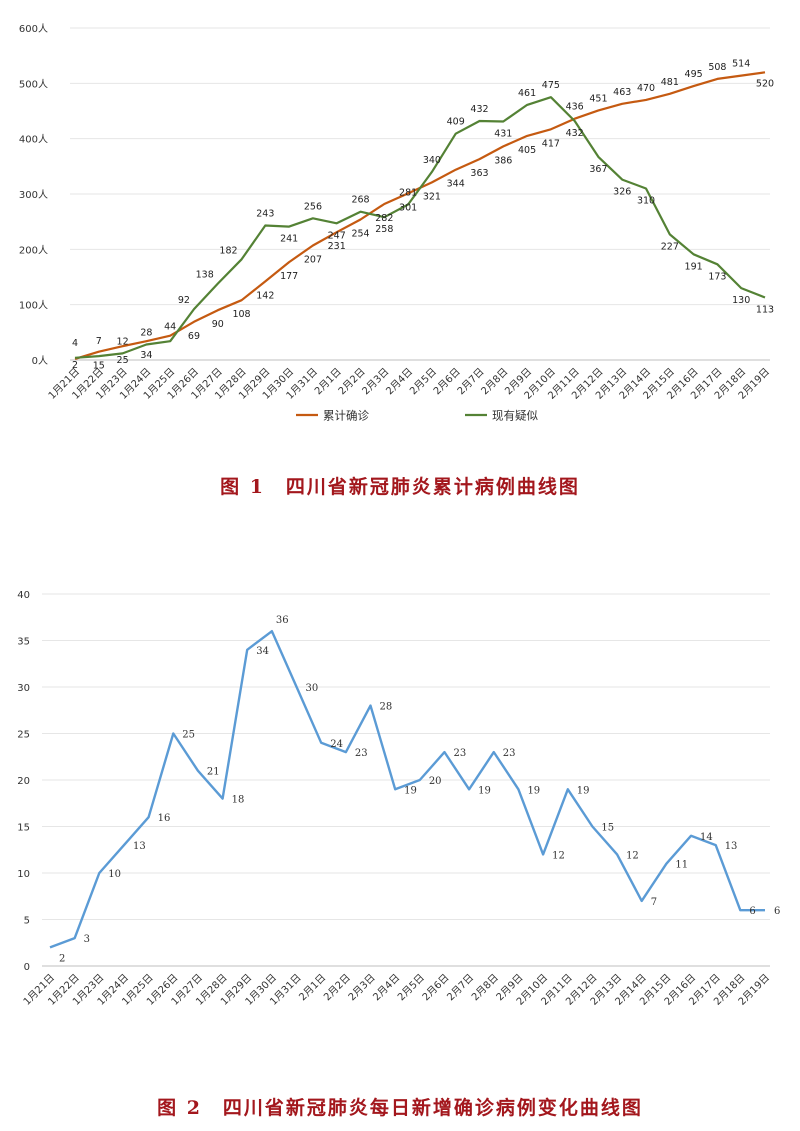  I want to click on chart2-x-tick-label: 2月2日, so click(337, 988).